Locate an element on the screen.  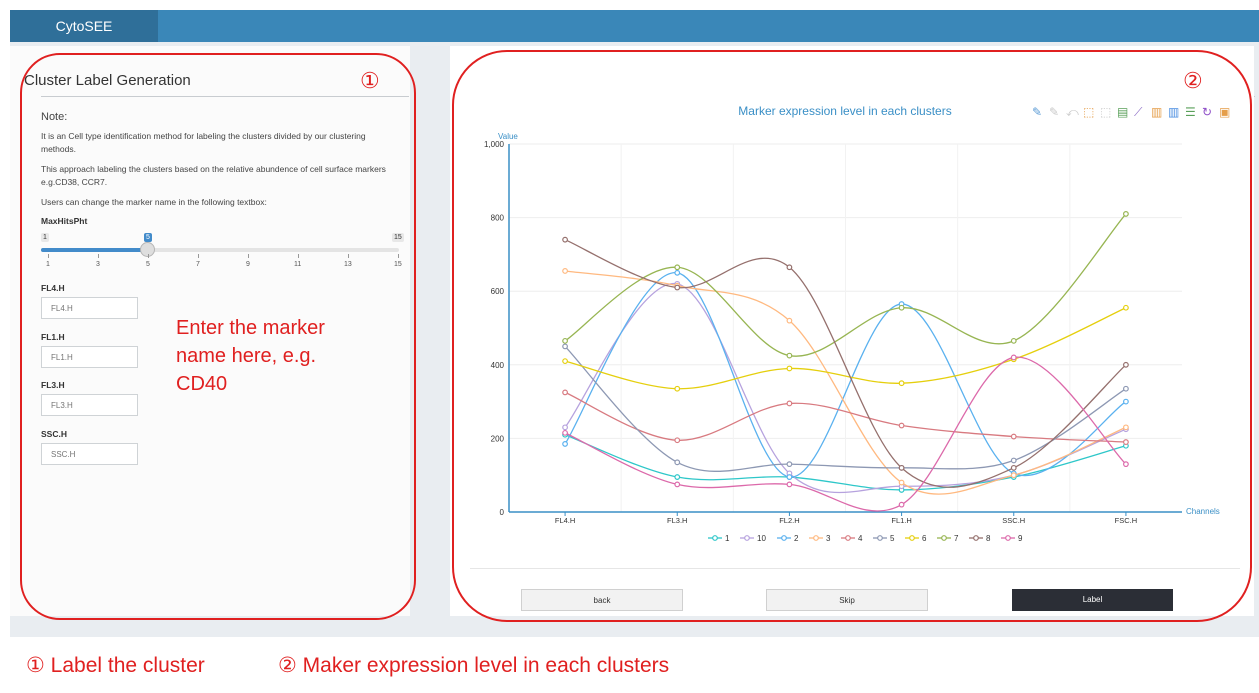
bar-chart-icon: ▥ is located at coordinates (1157, 112).